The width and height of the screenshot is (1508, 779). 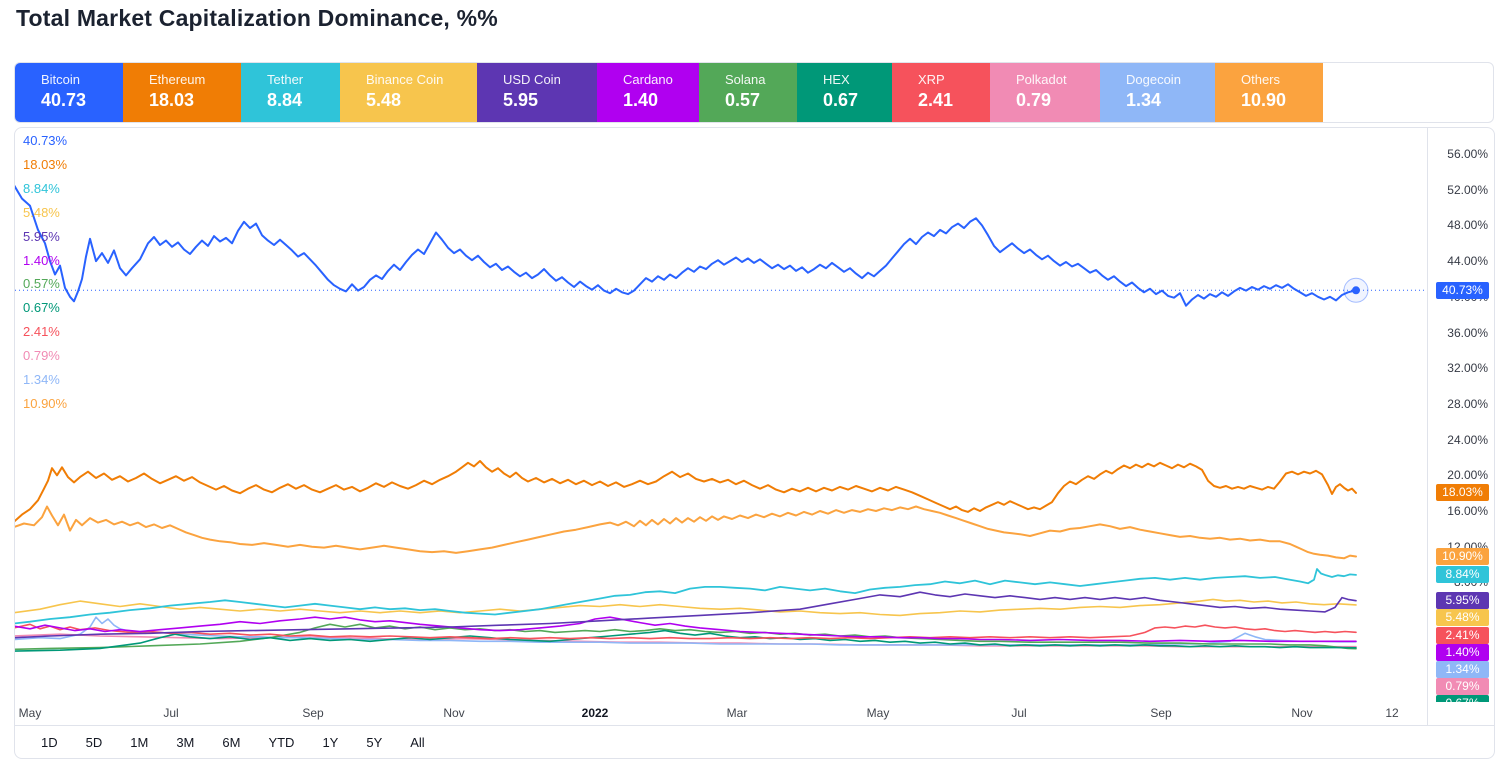 I want to click on x-axis-label: 2022, so click(x=595, y=713).